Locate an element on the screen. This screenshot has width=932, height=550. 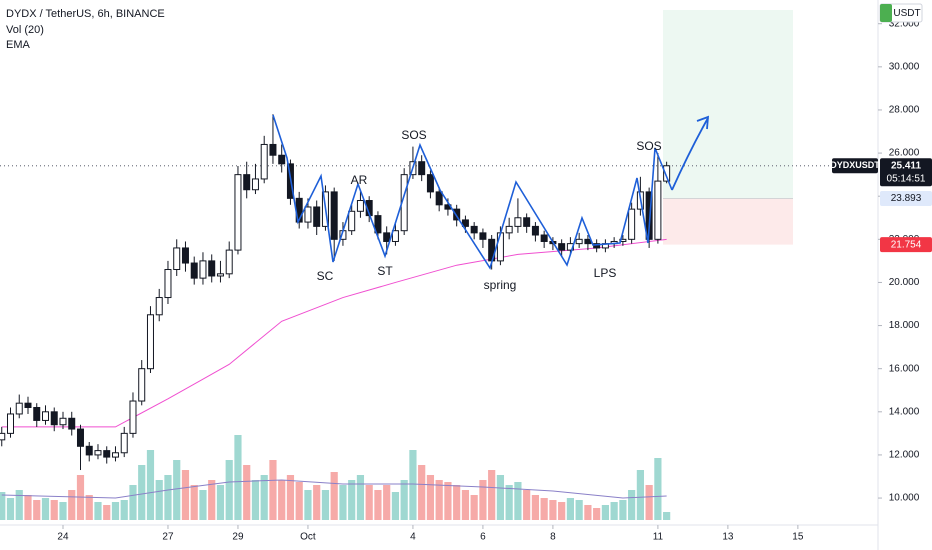
entry-badge is located at coordinates (906, 199).